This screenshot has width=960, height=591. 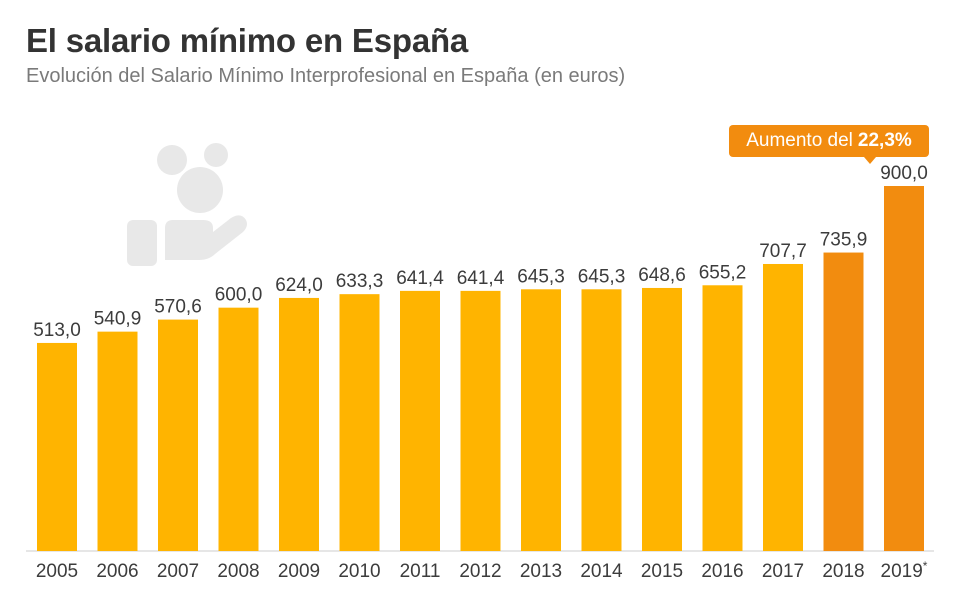 What do you see at coordinates (238, 571) in the screenshot?
I see `x-tick-label: 2008` at bounding box center [238, 571].